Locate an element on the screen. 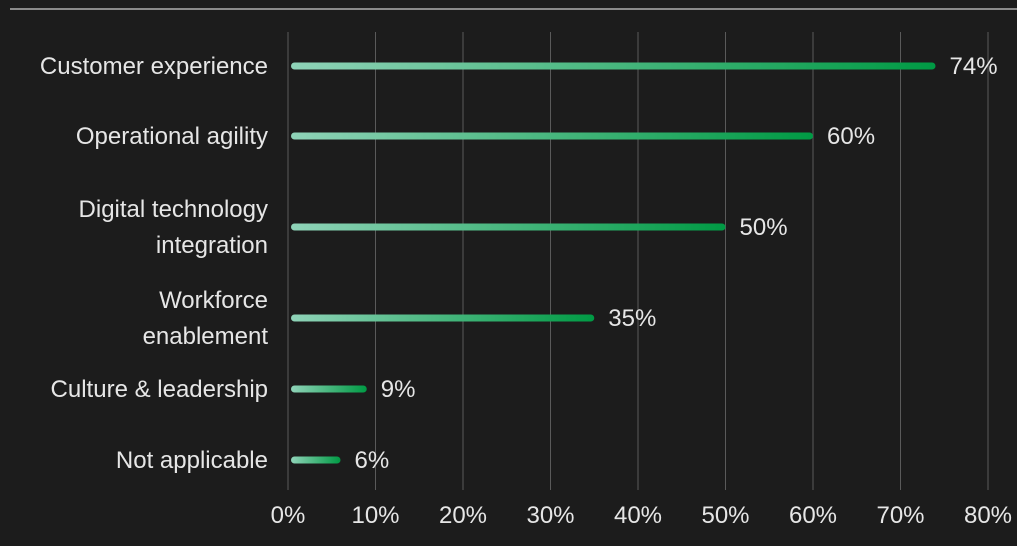 Image resolution: width=1017 pixels, height=546 pixels. category-label-line: integration is located at coordinates (212, 245).